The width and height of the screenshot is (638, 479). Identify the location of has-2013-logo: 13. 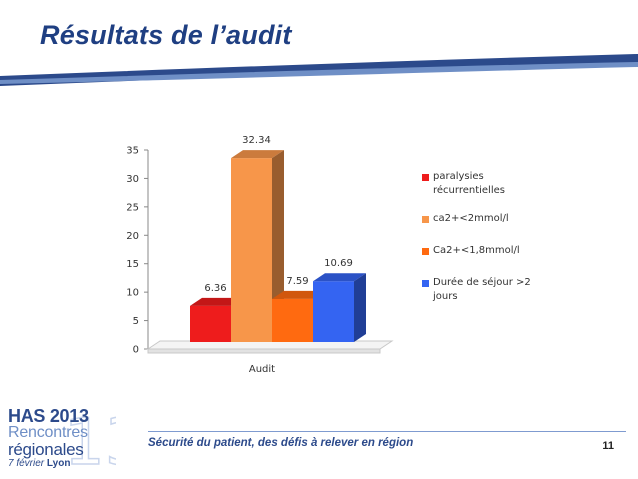
(89, 439).